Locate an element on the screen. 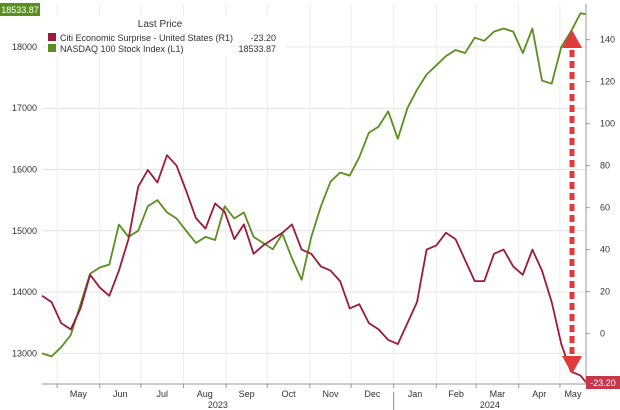  right-last-value-label: -23.20 is located at coordinates (603, 383).